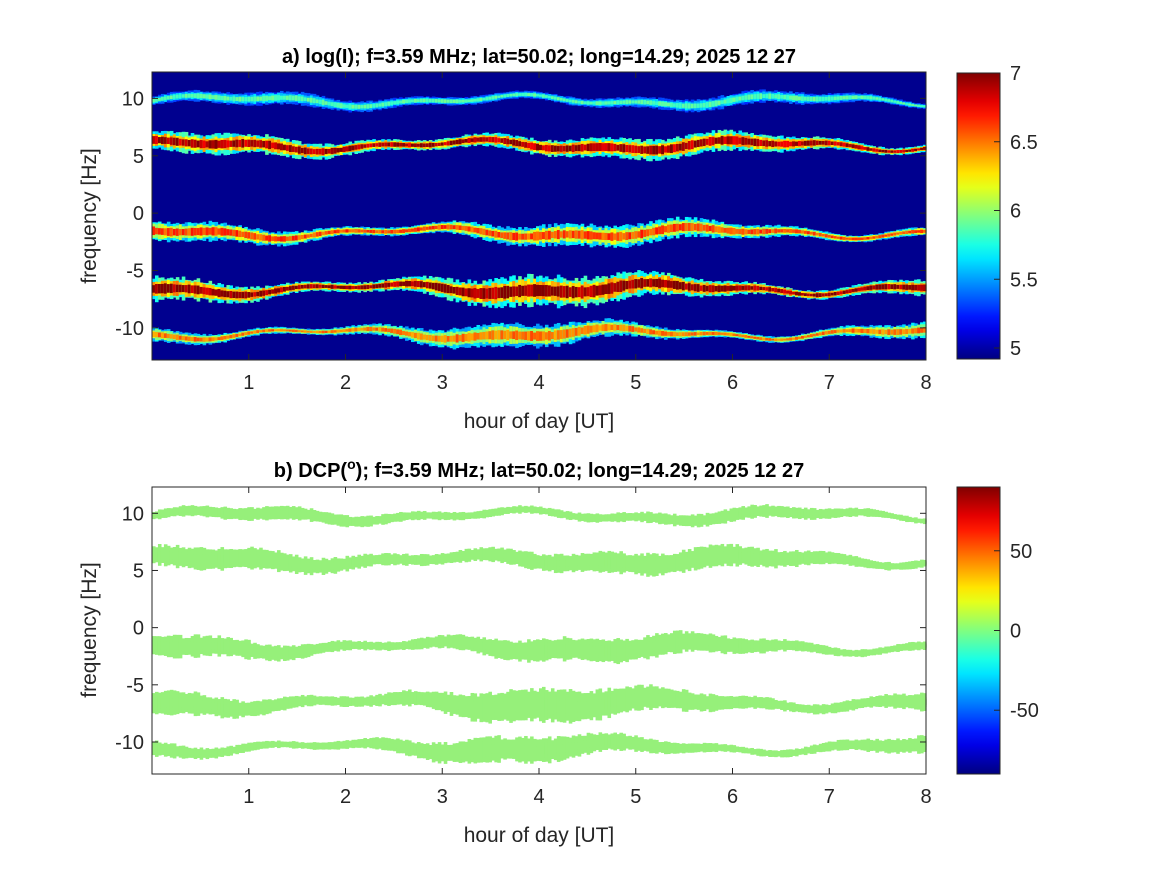 This screenshot has height=875, width=1167. What do you see at coordinates (1015, 74) in the screenshot?
I see `panel-a-colorbar-tick-label-0: 7` at bounding box center [1015, 74].